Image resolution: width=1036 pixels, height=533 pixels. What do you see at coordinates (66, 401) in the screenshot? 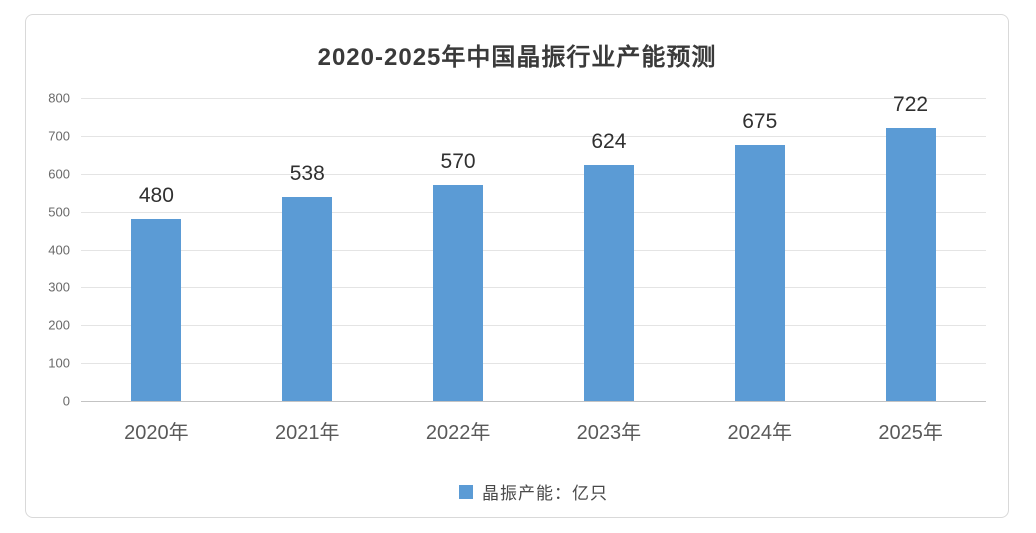
I see `y-tick-label: 0` at bounding box center [66, 401].